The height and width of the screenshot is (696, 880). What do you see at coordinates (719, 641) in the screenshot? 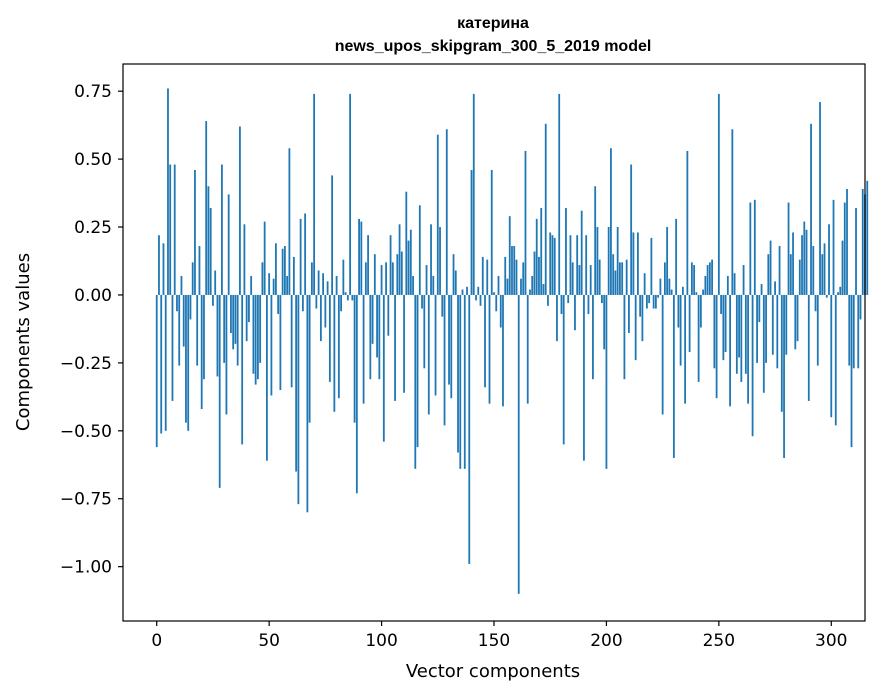
I see `x-tick-label-5: 250` at bounding box center [719, 641].